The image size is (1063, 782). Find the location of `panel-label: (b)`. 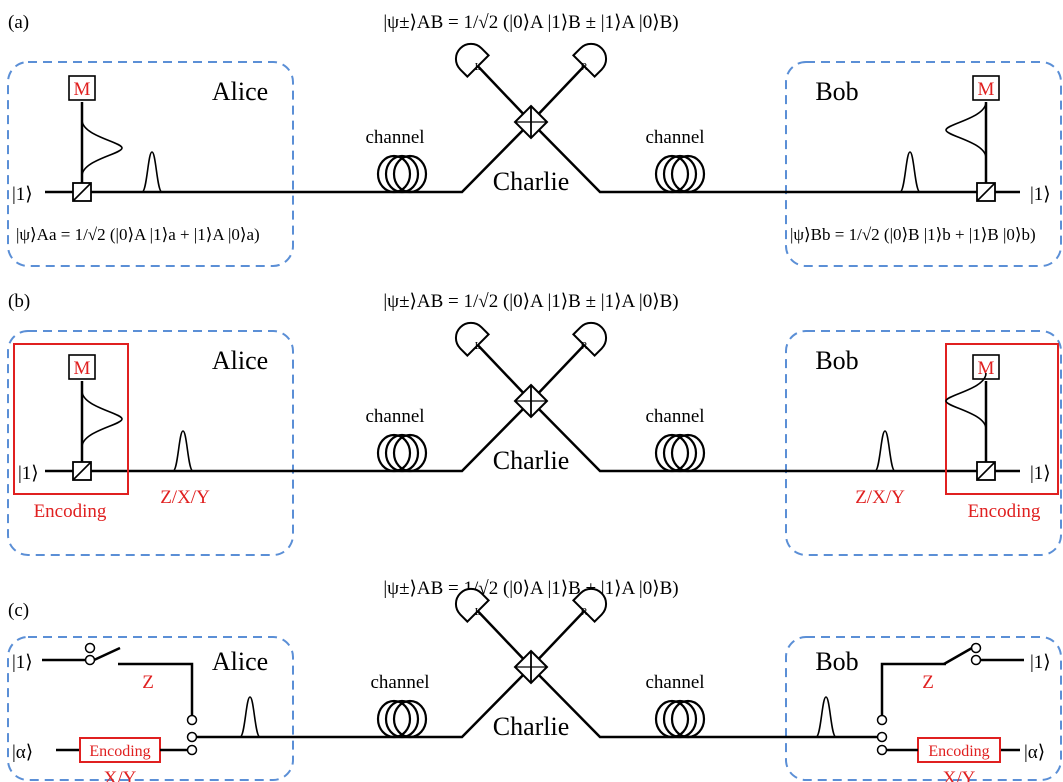

panel-label: (b) is located at coordinates (19, 301).